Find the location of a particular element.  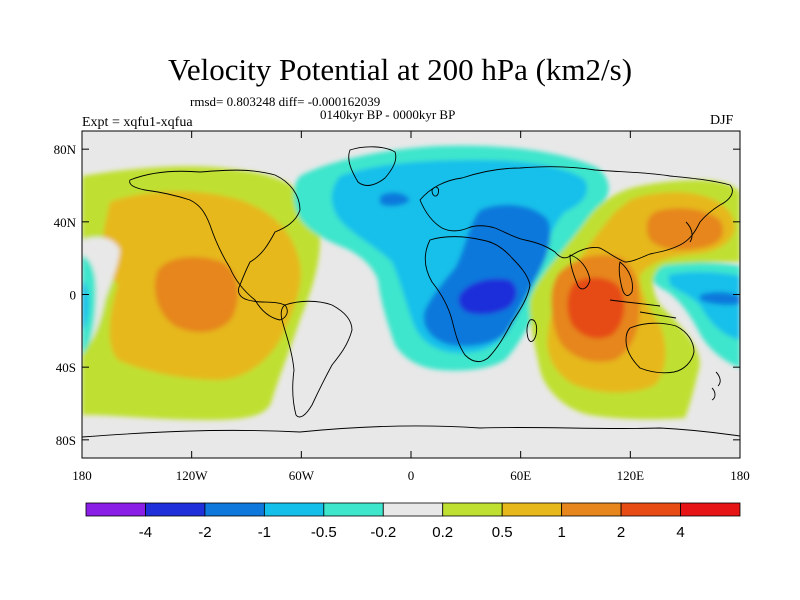

coastline-japan is located at coordinates (689, 232).